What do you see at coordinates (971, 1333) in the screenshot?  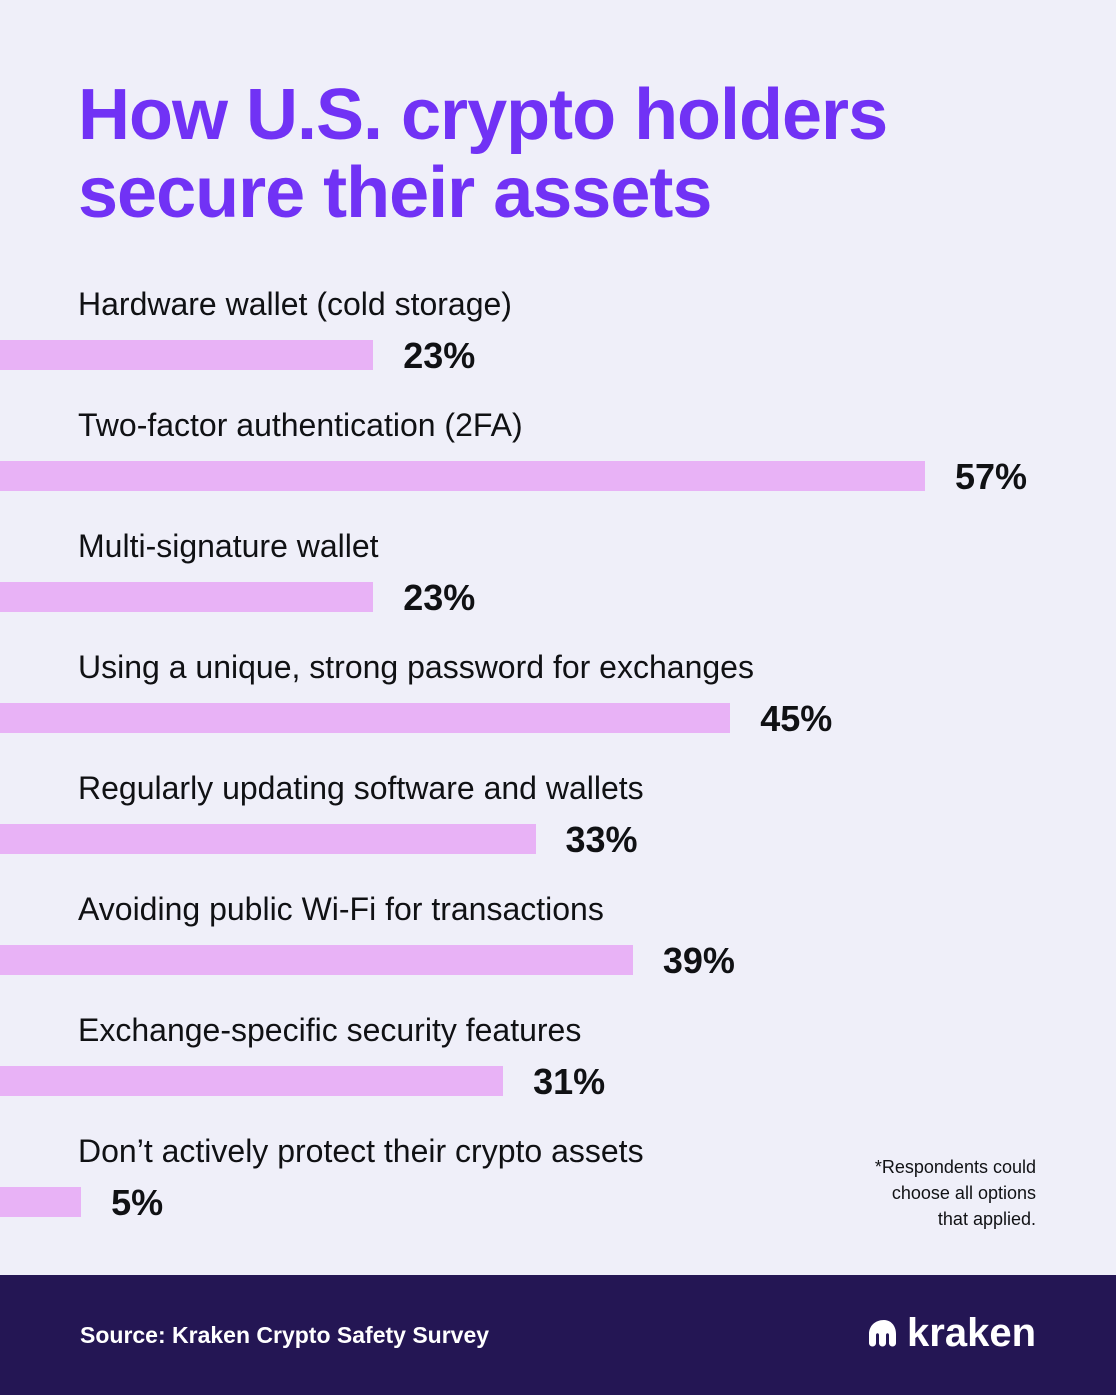 I see `brand-name: kraken` at bounding box center [971, 1333].